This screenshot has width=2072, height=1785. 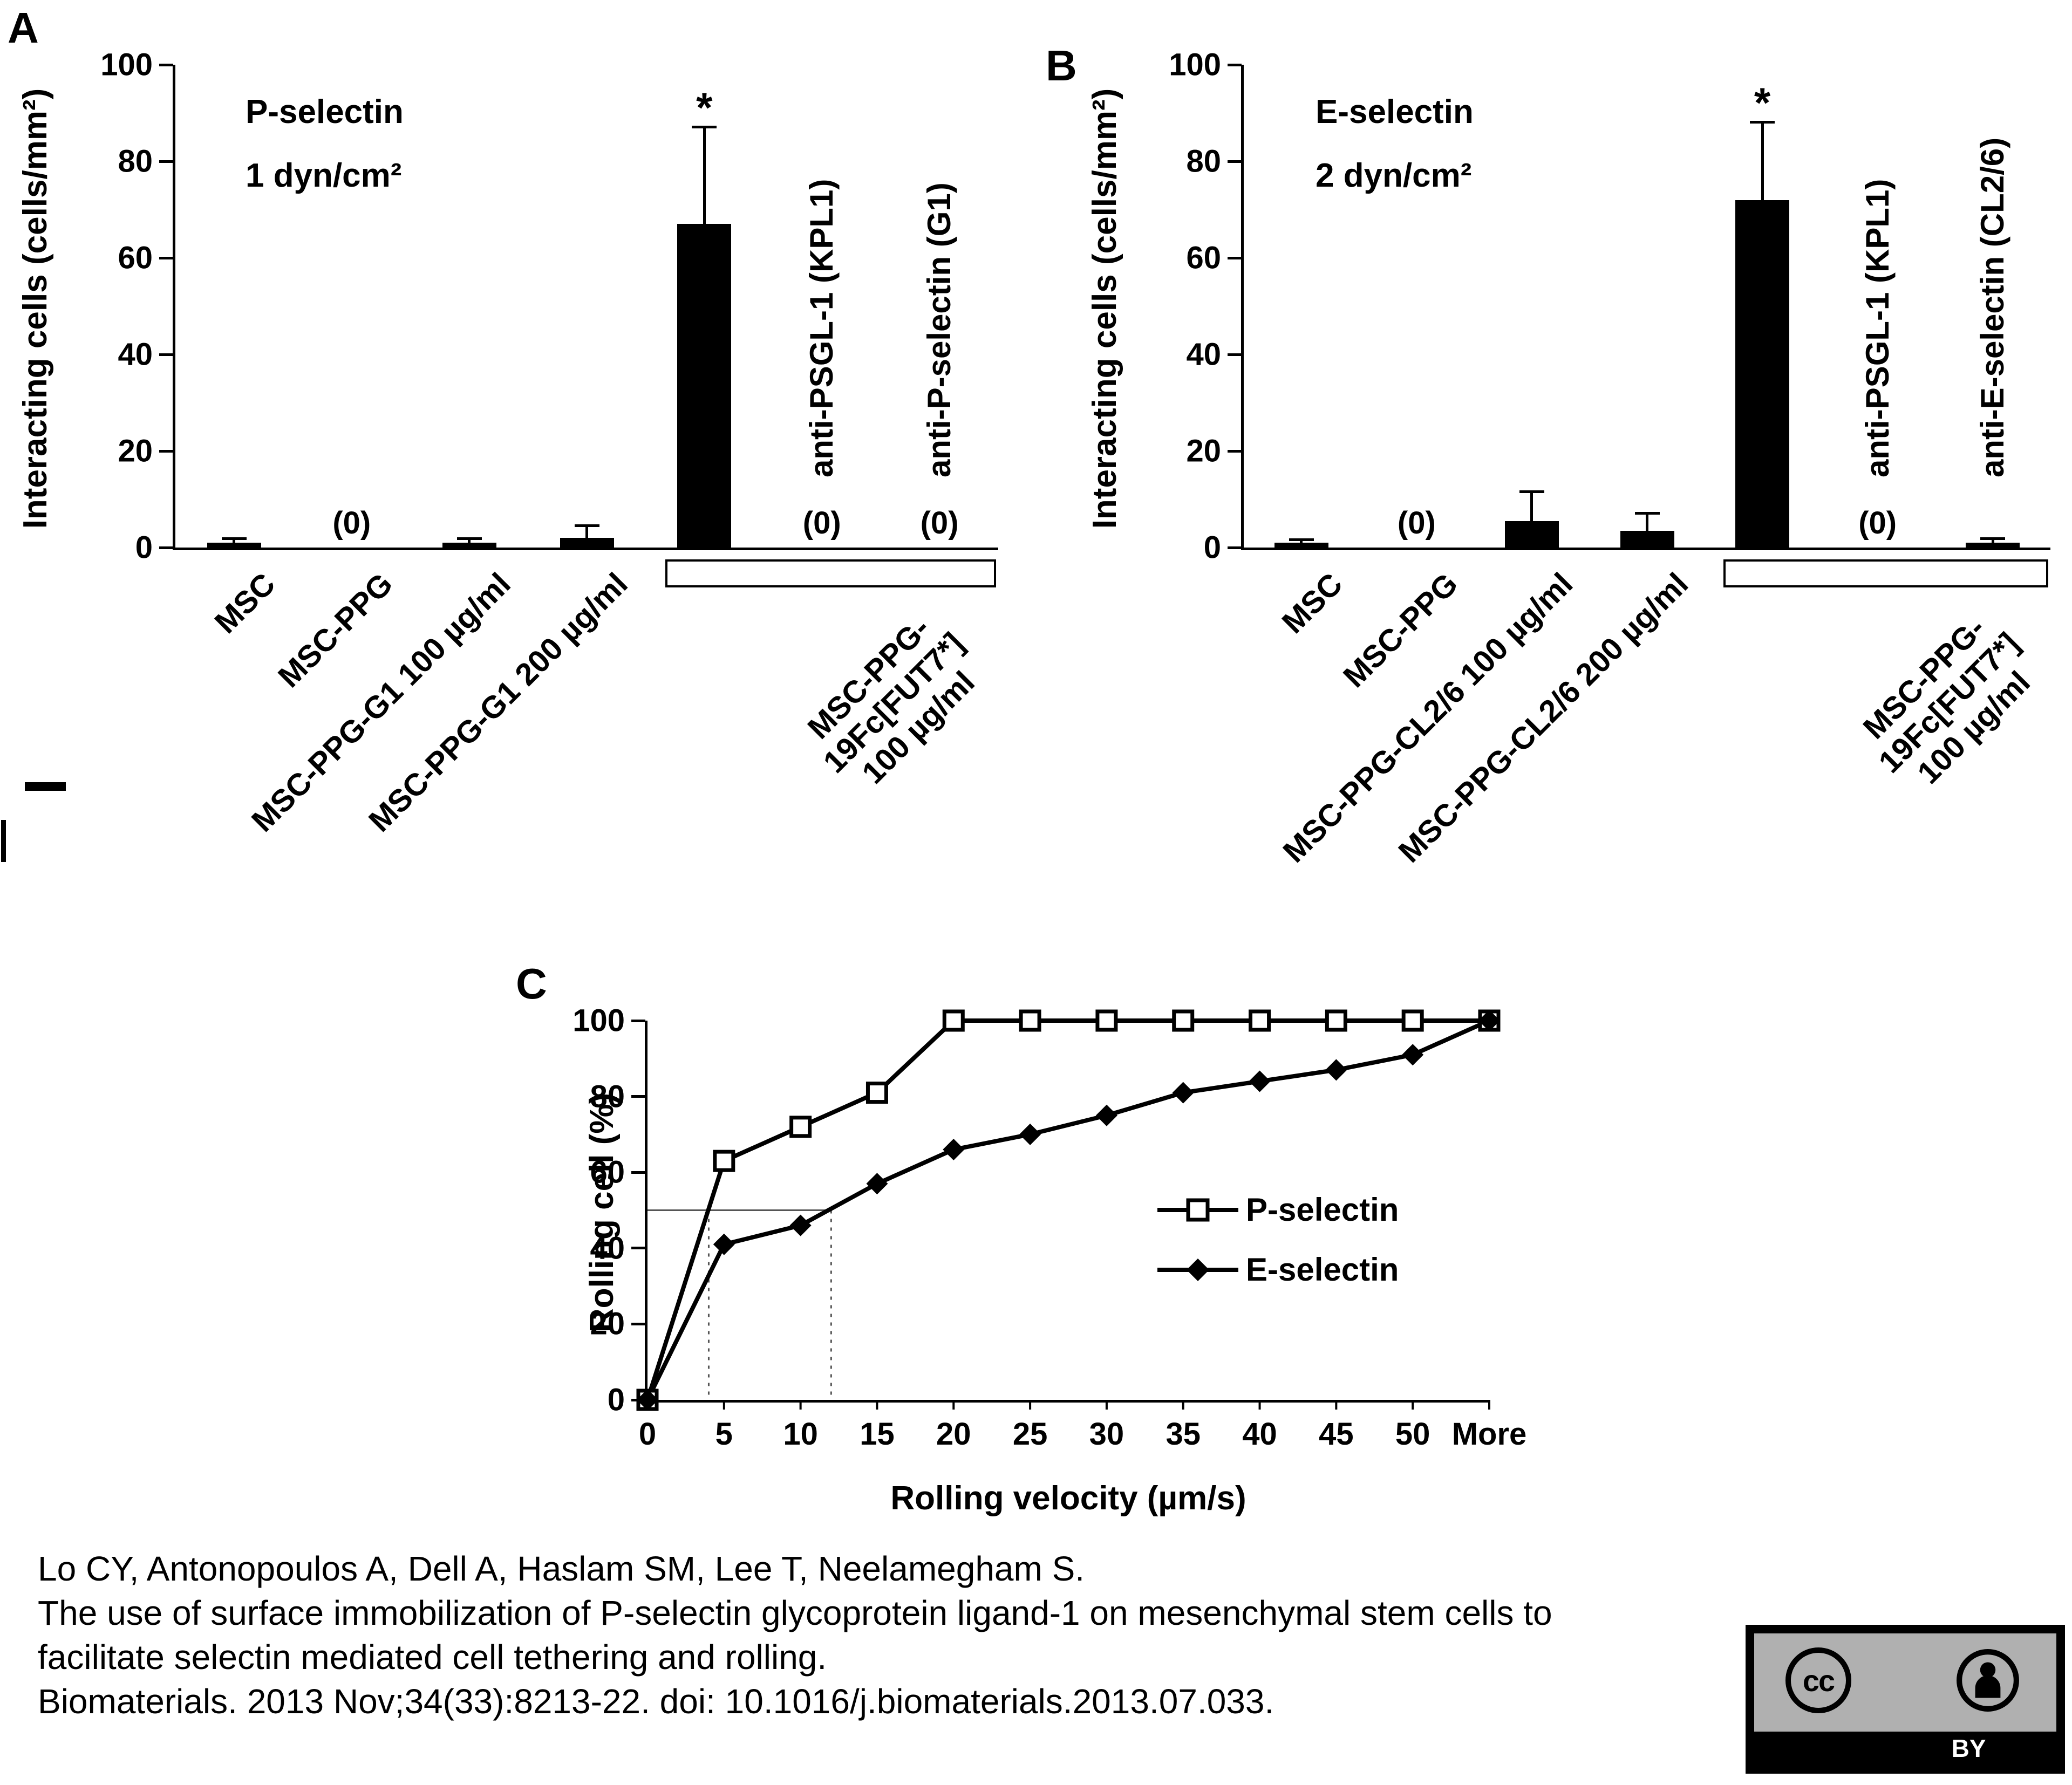 I want to click on inplot-antibody-label: anti-E-selectin (CL2/6), so click(x=1992, y=307).